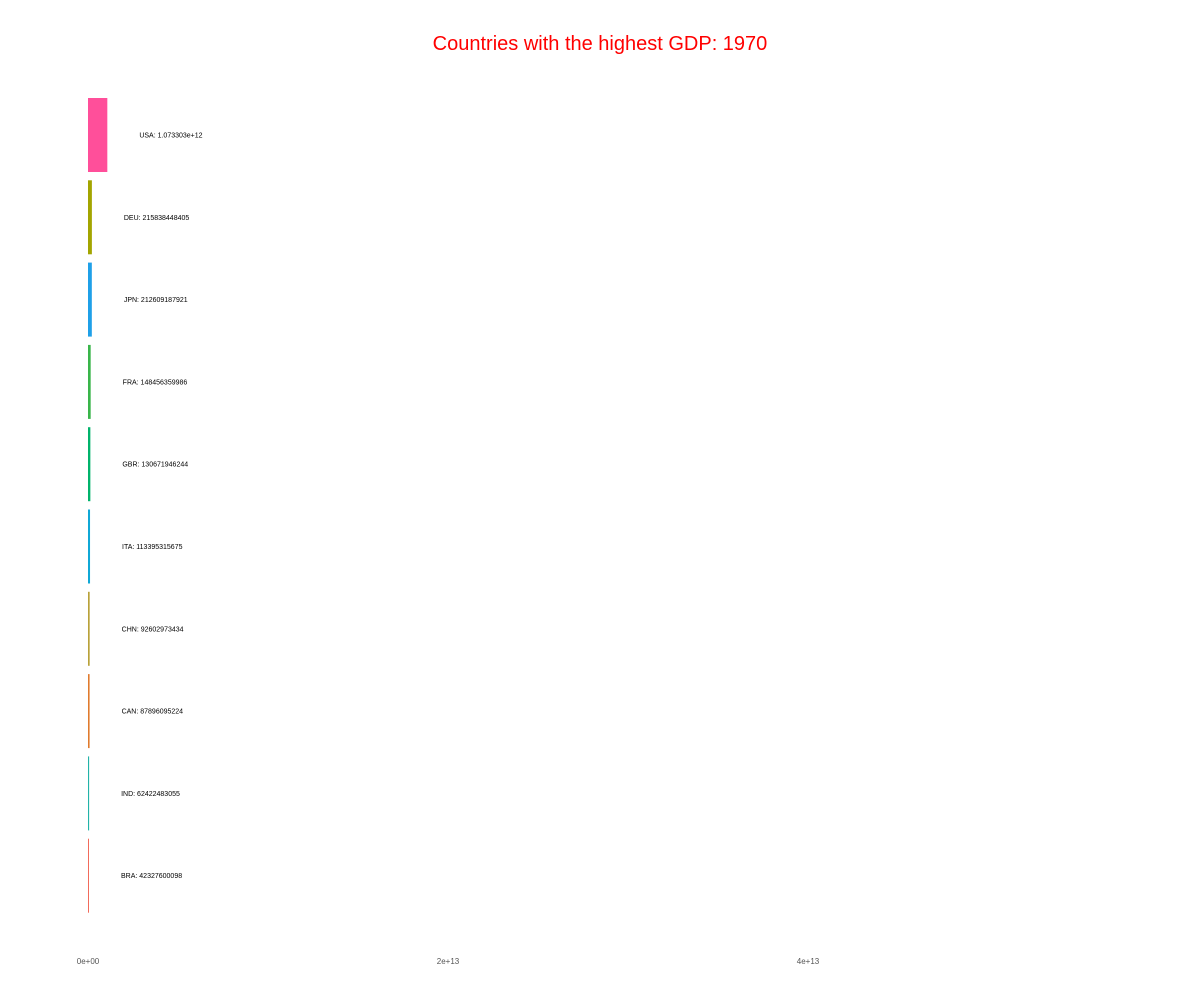 Image resolution: width=1200 pixels, height=1000 pixels. What do you see at coordinates (156, 218) in the screenshot?
I see `bar-label-deu: DEU: 215838448405` at bounding box center [156, 218].